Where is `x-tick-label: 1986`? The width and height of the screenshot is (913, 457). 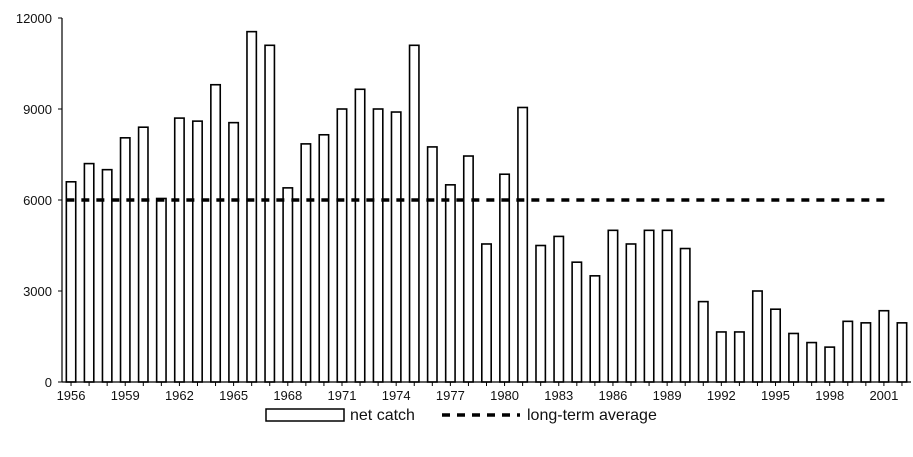
x-tick-label: 1986 is located at coordinates (612, 395).